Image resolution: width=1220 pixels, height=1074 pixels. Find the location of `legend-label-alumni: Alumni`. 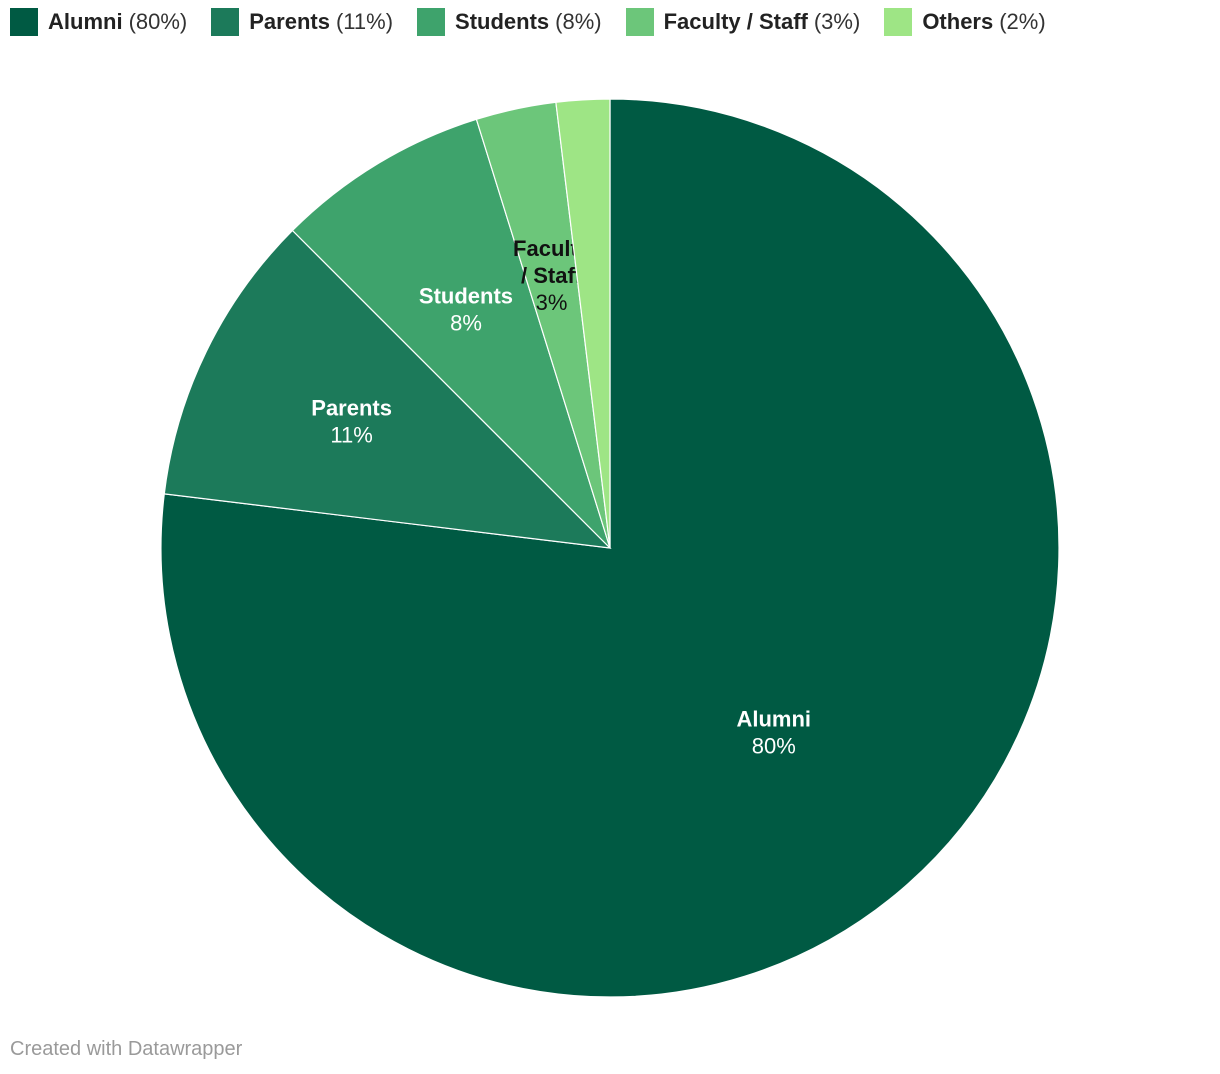

legend-label-alumni: Alumni is located at coordinates (85, 21).